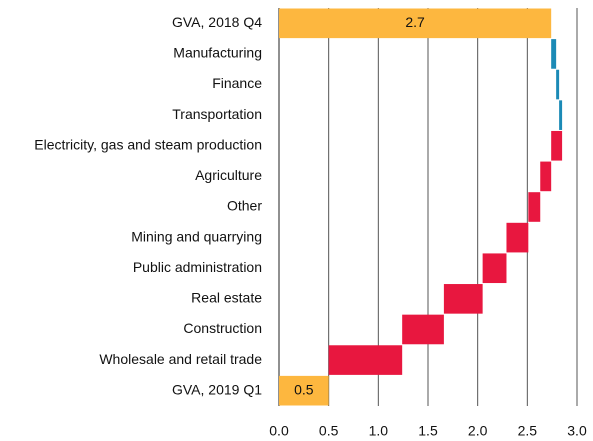 The width and height of the screenshot is (593, 441). I want to click on x-tick-label: 2.5, so click(528, 431).